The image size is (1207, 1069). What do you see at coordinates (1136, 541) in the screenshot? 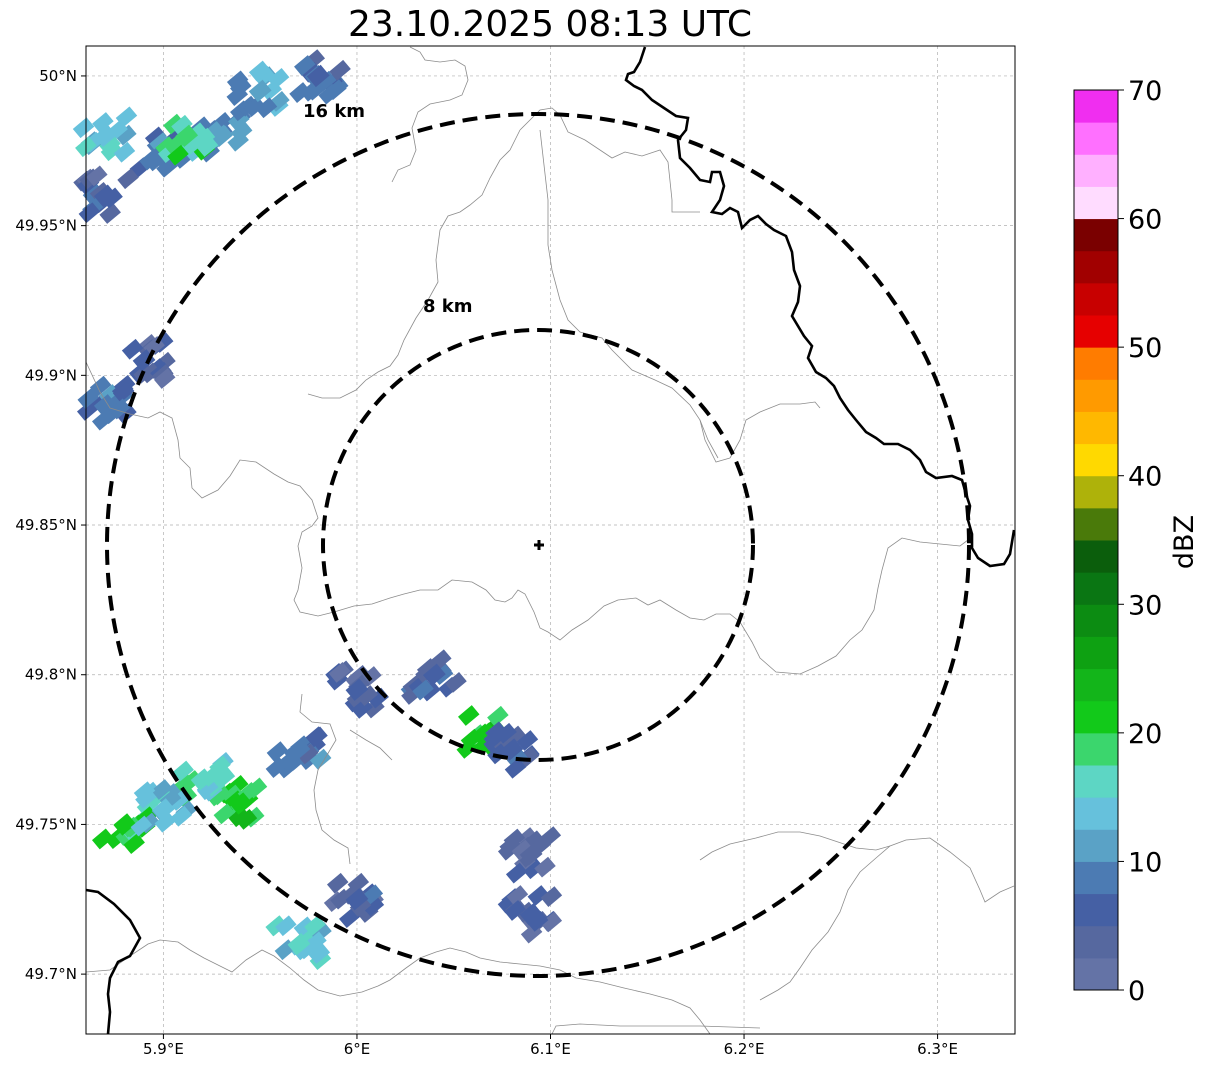
I see `colorbar: 0 10 20 30 40 50 60 70 dBZ` at bounding box center [1136, 541].